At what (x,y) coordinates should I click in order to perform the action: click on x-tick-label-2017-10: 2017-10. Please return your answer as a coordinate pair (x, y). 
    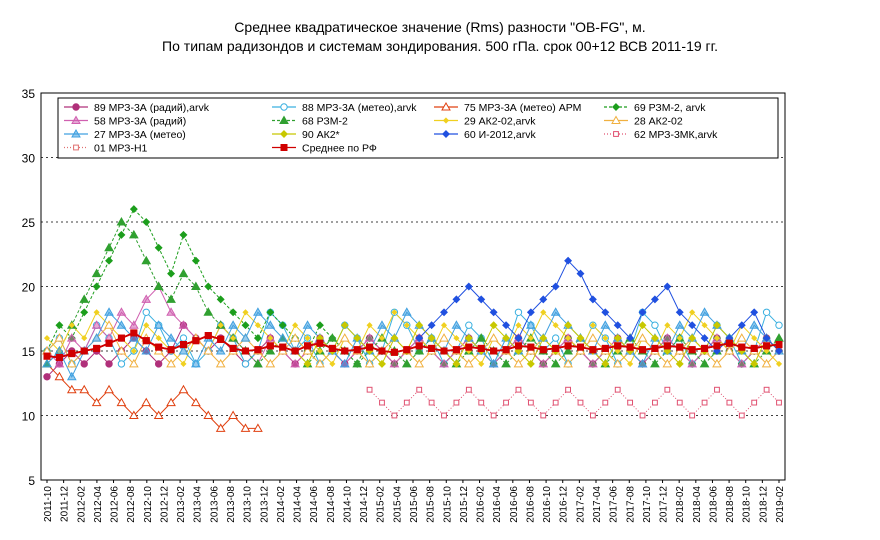
    Looking at the image, I should click on (647, 504).